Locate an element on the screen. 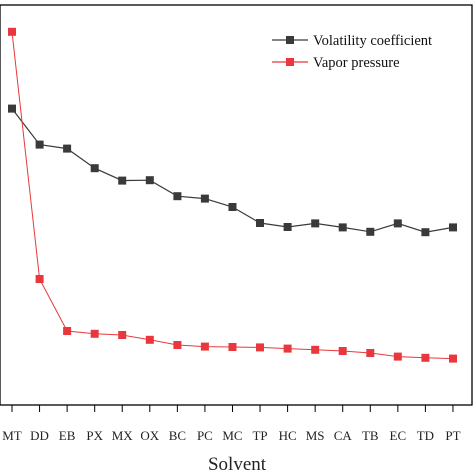  data-point-volatility-coefficient-ox is located at coordinates (149, 180).